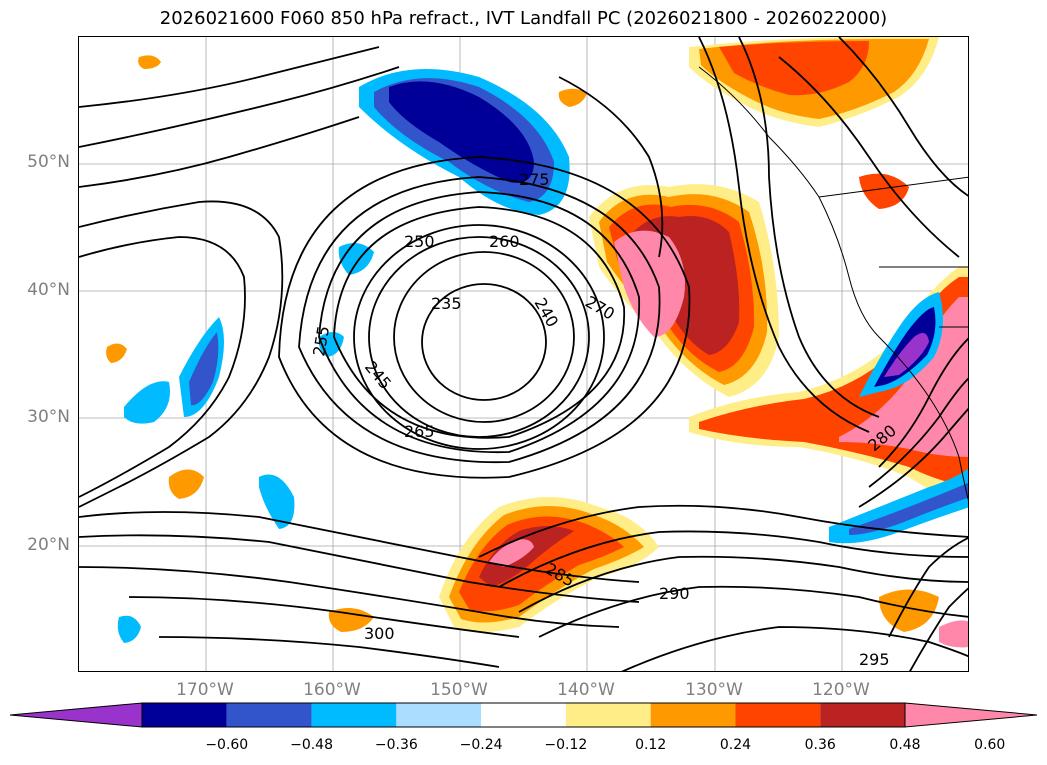 This screenshot has width=1047, height=765. Describe the element at coordinates (893, 187) in the screenshot. I see `us-canada-border` at that location.